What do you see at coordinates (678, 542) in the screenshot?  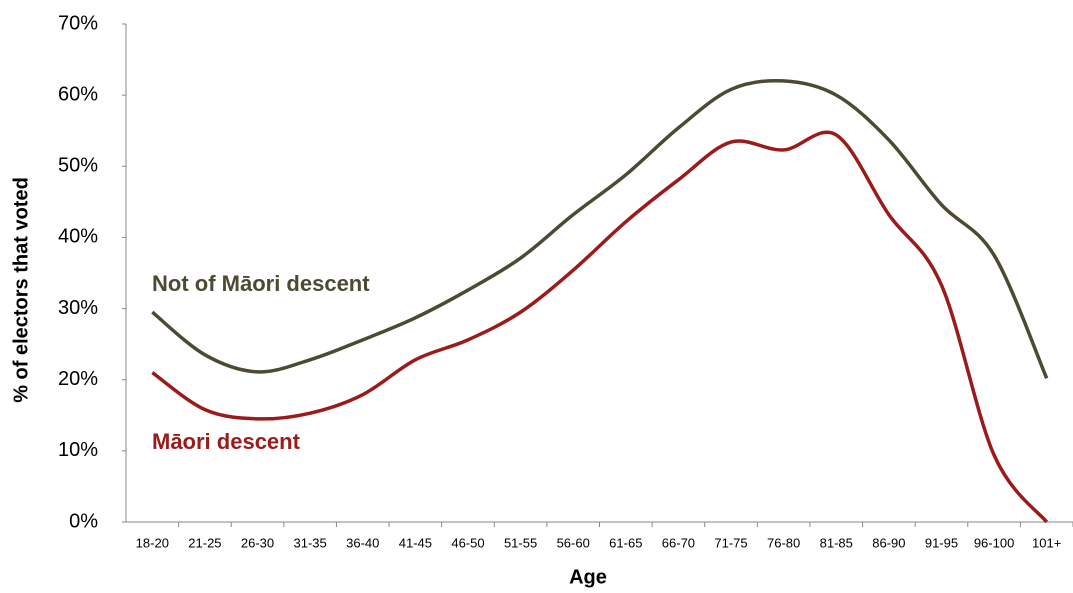 I see `x-tick-label: 66-70` at bounding box center [678, 542].